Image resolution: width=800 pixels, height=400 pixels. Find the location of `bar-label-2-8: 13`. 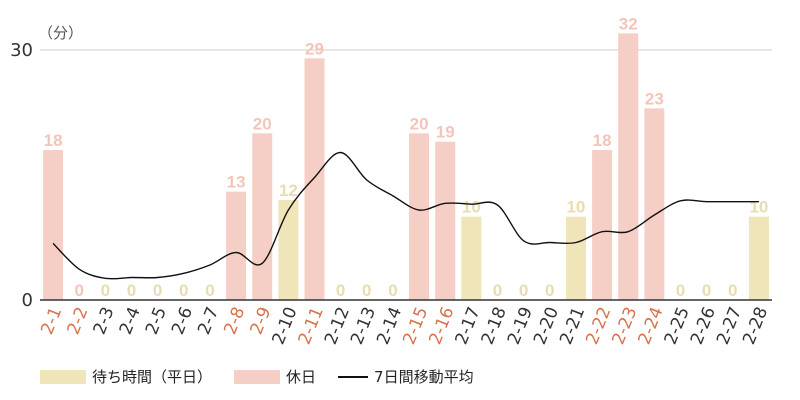

bar-label-2-8: 13 is located at coordinates (236, 182).